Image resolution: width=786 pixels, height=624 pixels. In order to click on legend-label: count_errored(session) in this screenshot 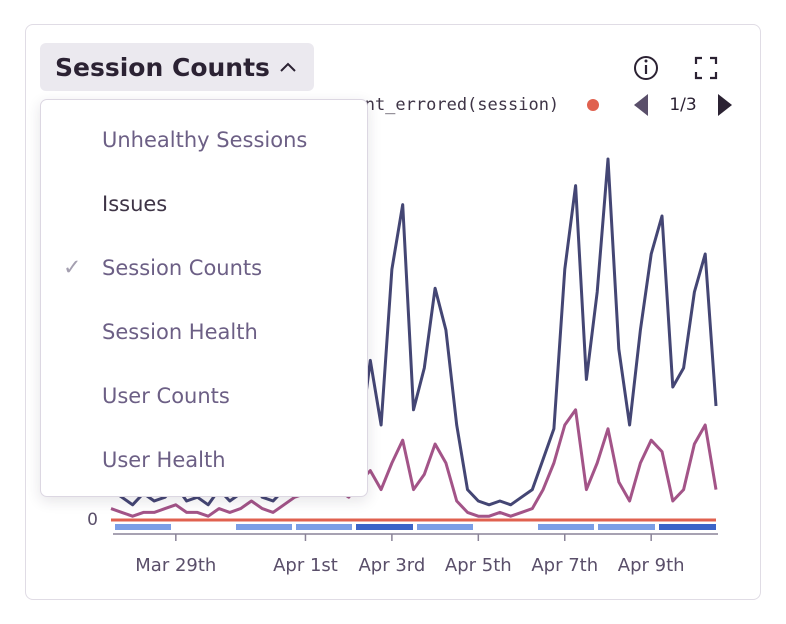, I will do `click(446, 105)`.